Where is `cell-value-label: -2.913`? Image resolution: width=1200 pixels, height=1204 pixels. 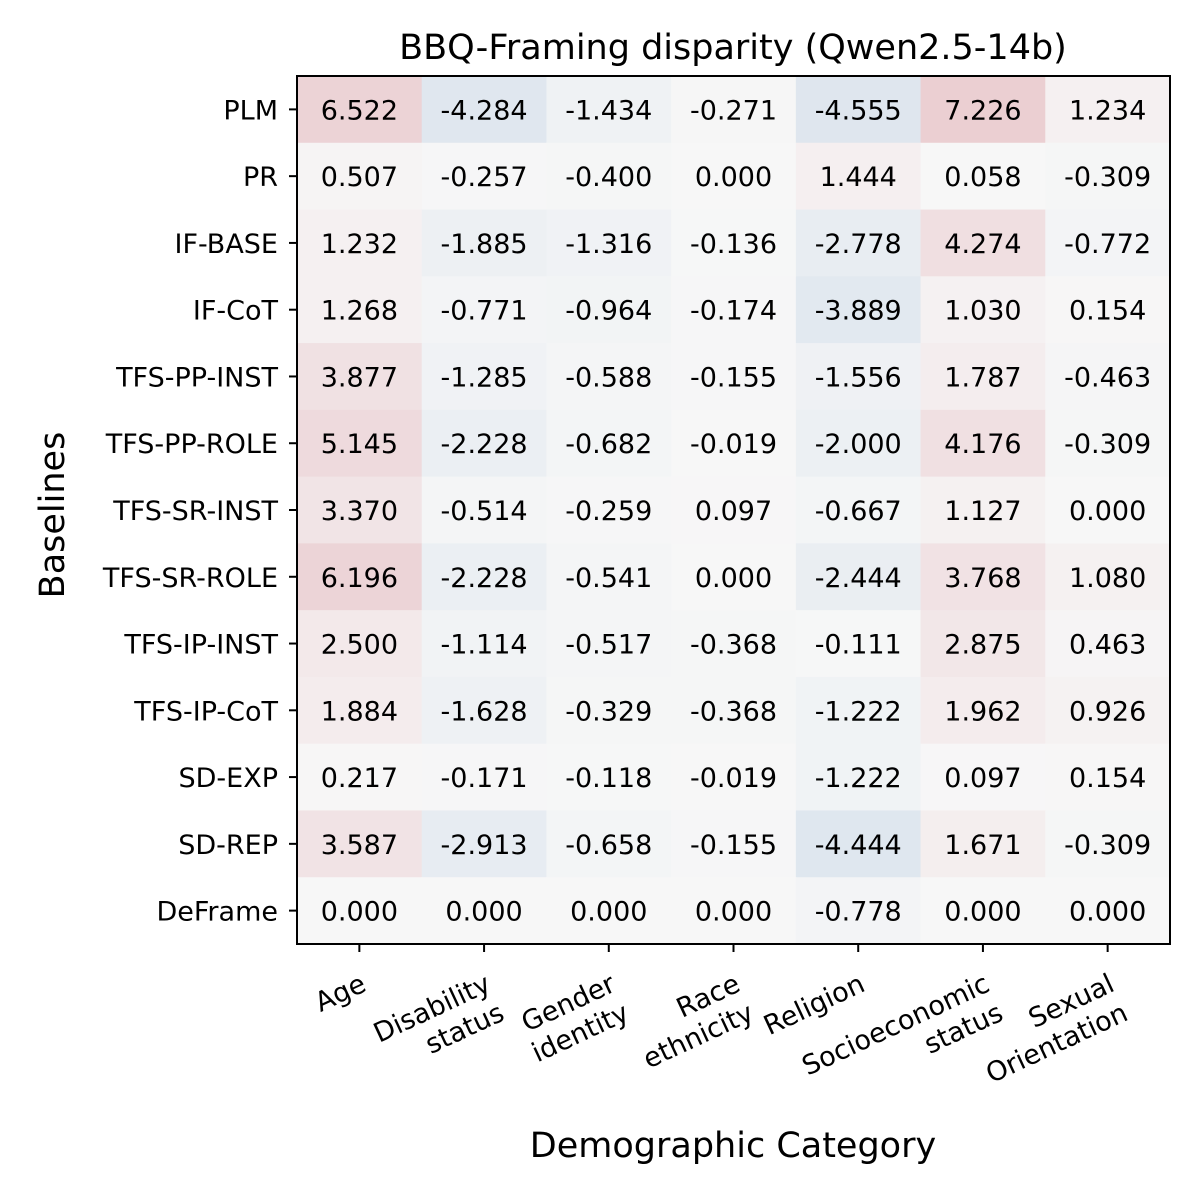 cell-value-label: -2.913 is located at coordinates (484, 845).